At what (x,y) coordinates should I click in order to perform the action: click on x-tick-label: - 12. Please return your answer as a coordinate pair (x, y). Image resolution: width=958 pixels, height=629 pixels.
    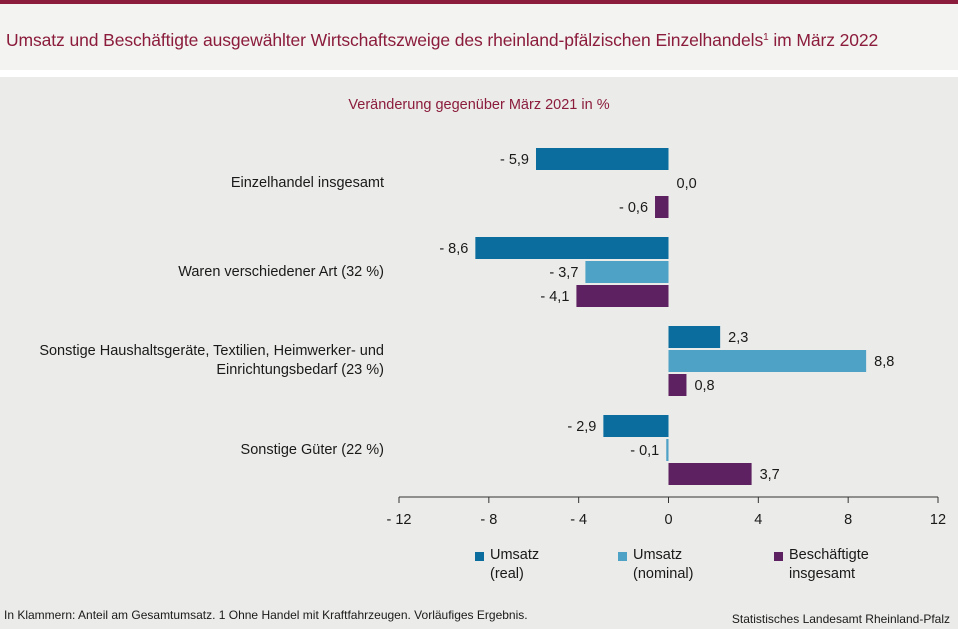
    Looking at the image, I should click on (399, 520).